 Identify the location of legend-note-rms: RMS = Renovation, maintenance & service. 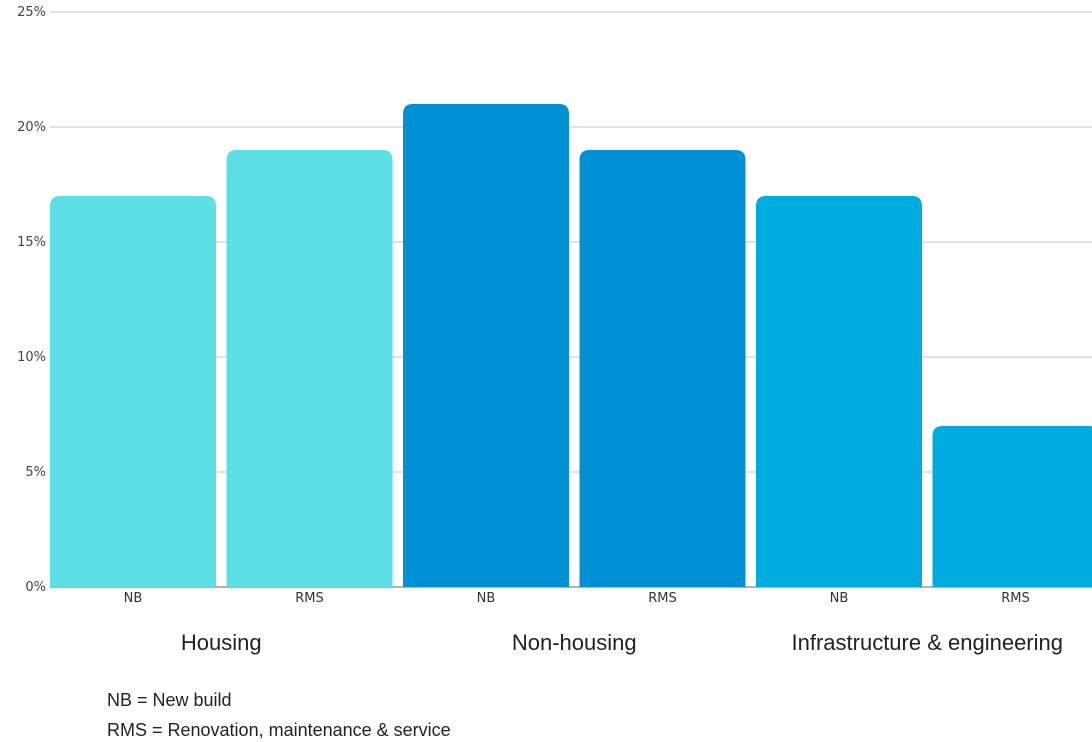
(279, 730).